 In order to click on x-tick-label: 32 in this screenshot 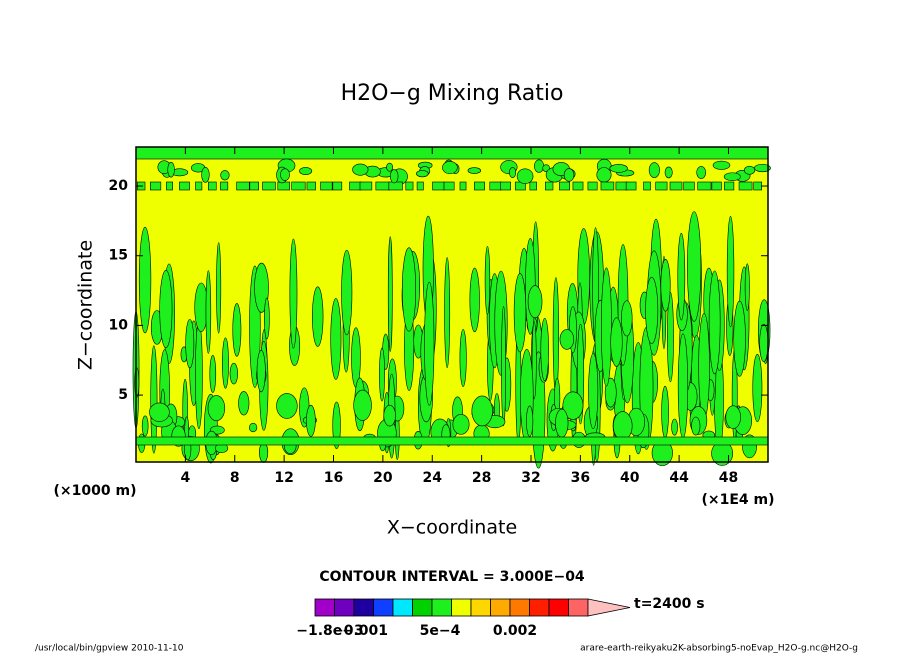, I will do `click(530, 478)`.